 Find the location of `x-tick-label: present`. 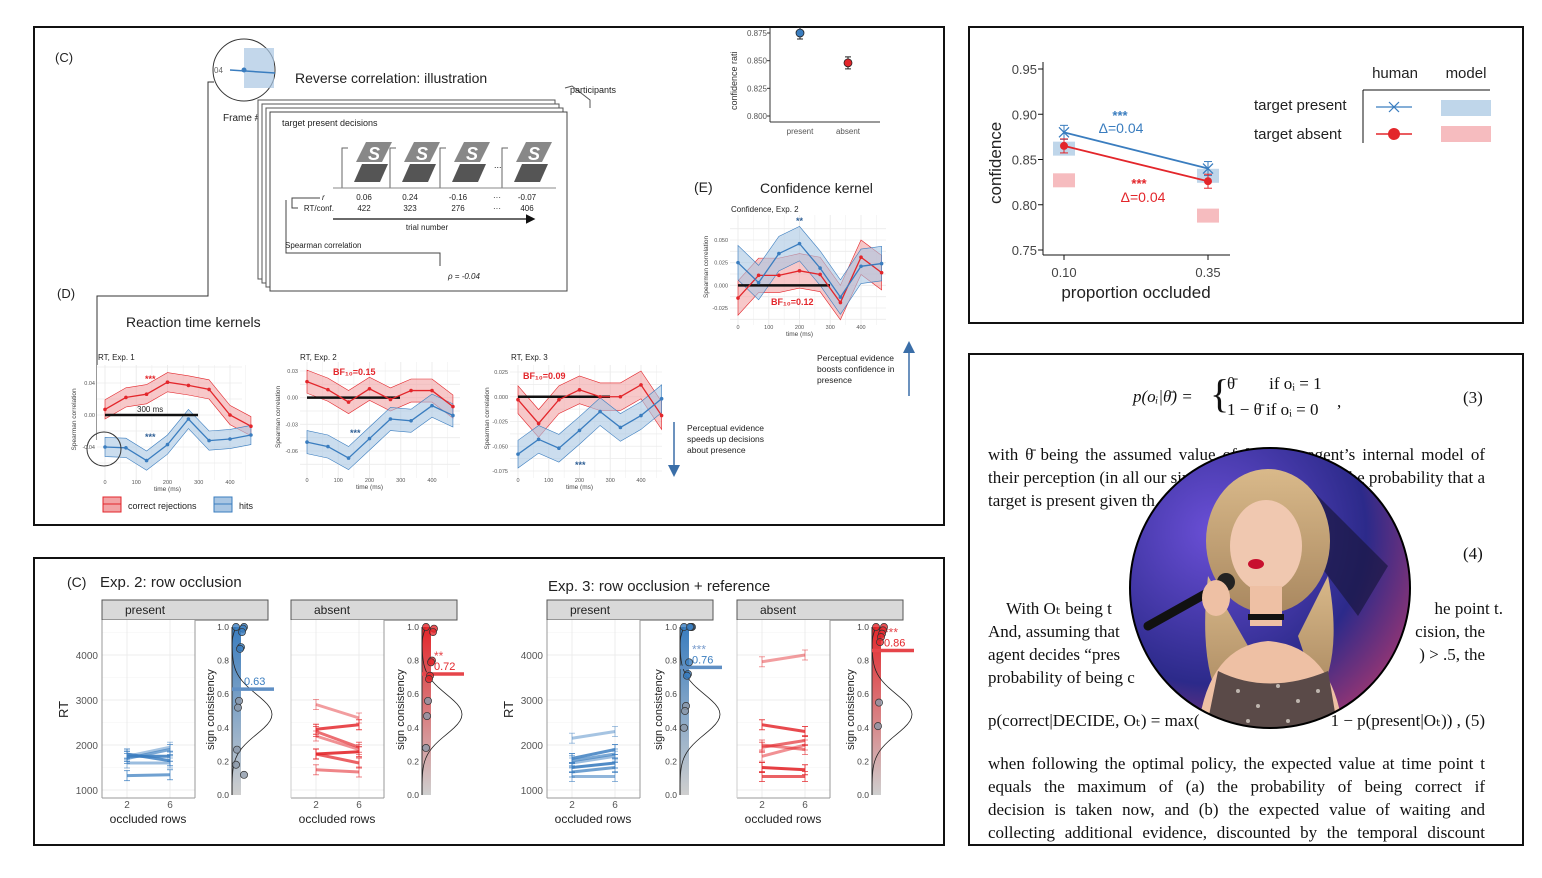

x-tick-label: present is located at coordinates (800, 131).